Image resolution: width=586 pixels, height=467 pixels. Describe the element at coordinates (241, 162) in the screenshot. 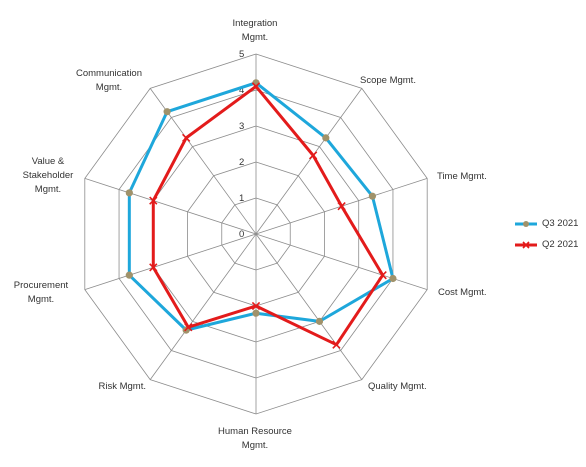

I see `radial-tick-label: 2` at that location.